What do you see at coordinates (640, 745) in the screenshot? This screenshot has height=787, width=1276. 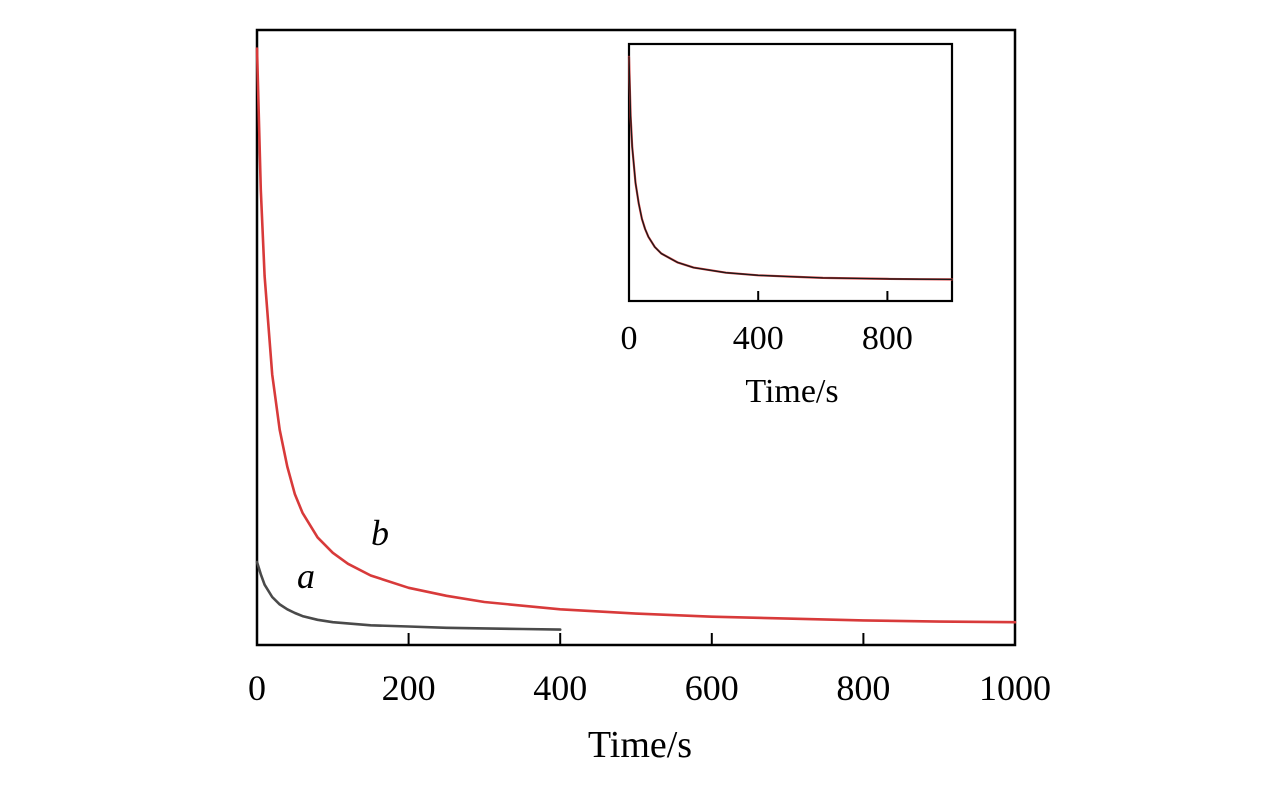 I see `main-x-axis-title: Time/s` at bounding box center [640, 745].